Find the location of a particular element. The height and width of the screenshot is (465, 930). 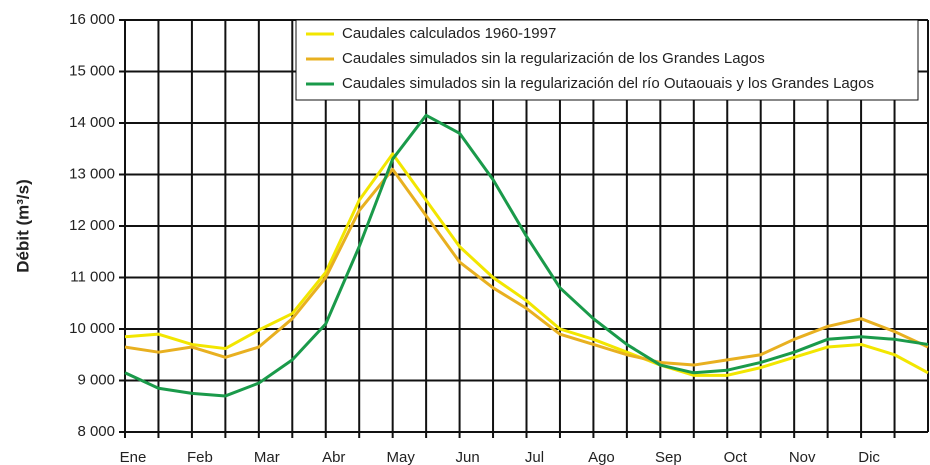

y-tick-label: 8 000 is located at coordinates (96, 431).